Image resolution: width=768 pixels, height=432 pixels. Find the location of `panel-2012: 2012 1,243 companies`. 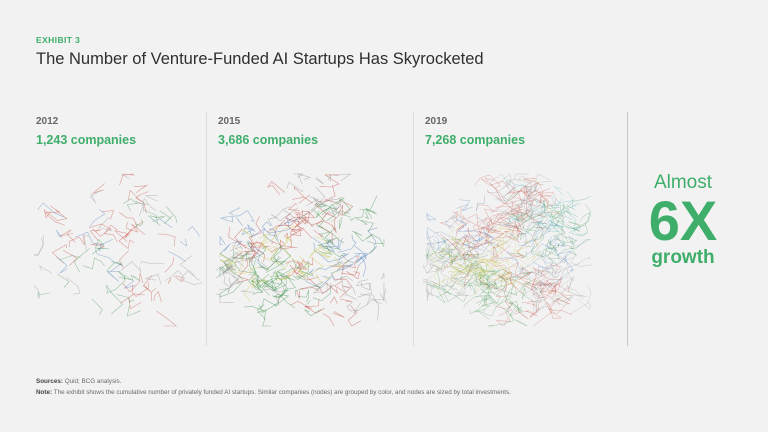

panel-2012: 2012 1,243 companies is located at coordinates (120, 229).